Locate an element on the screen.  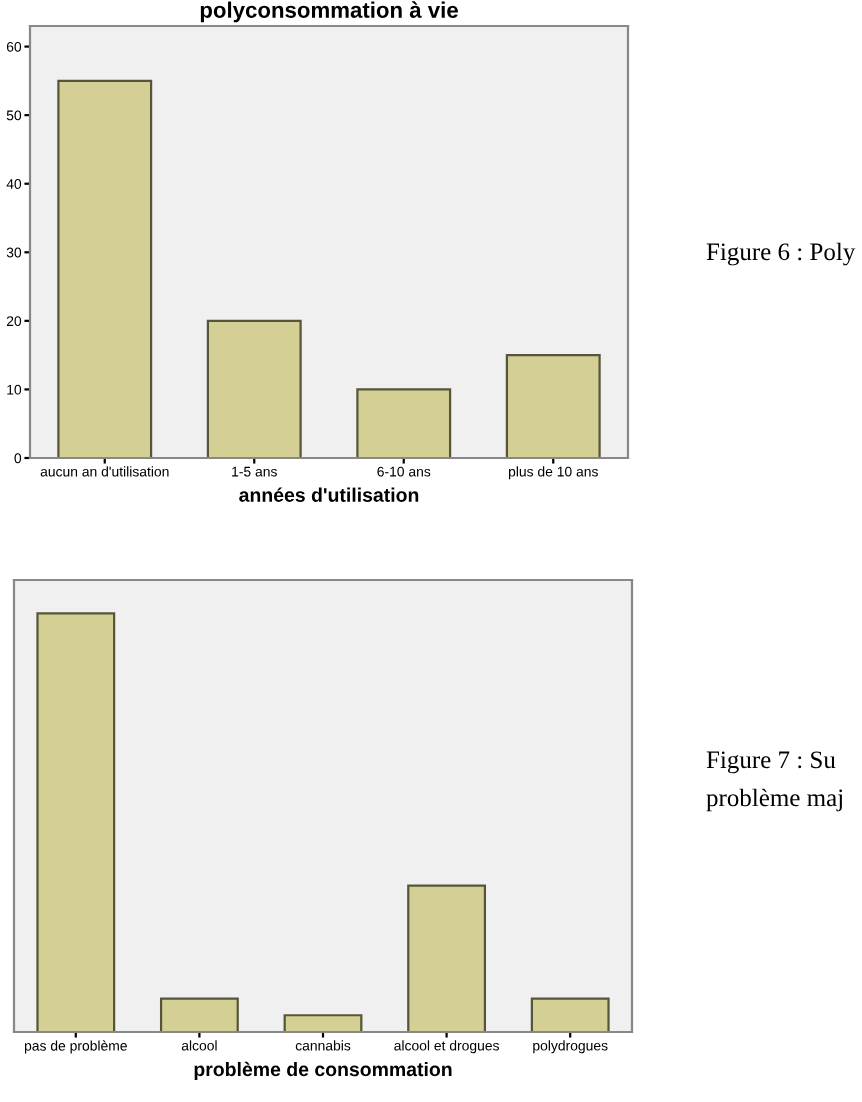
caption: Figure 6 : Poly is located at coordinates (781, 254).